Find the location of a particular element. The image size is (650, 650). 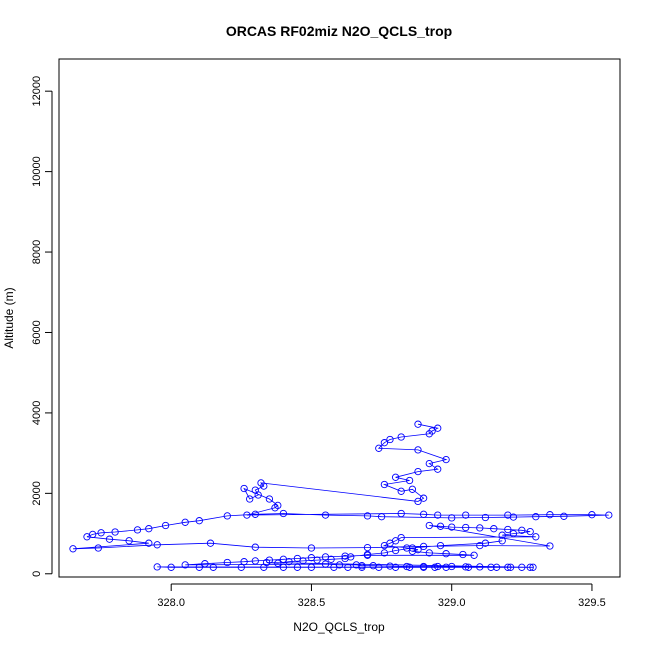

x-tick-label: 328.5 is located at coordinates (312, 603).